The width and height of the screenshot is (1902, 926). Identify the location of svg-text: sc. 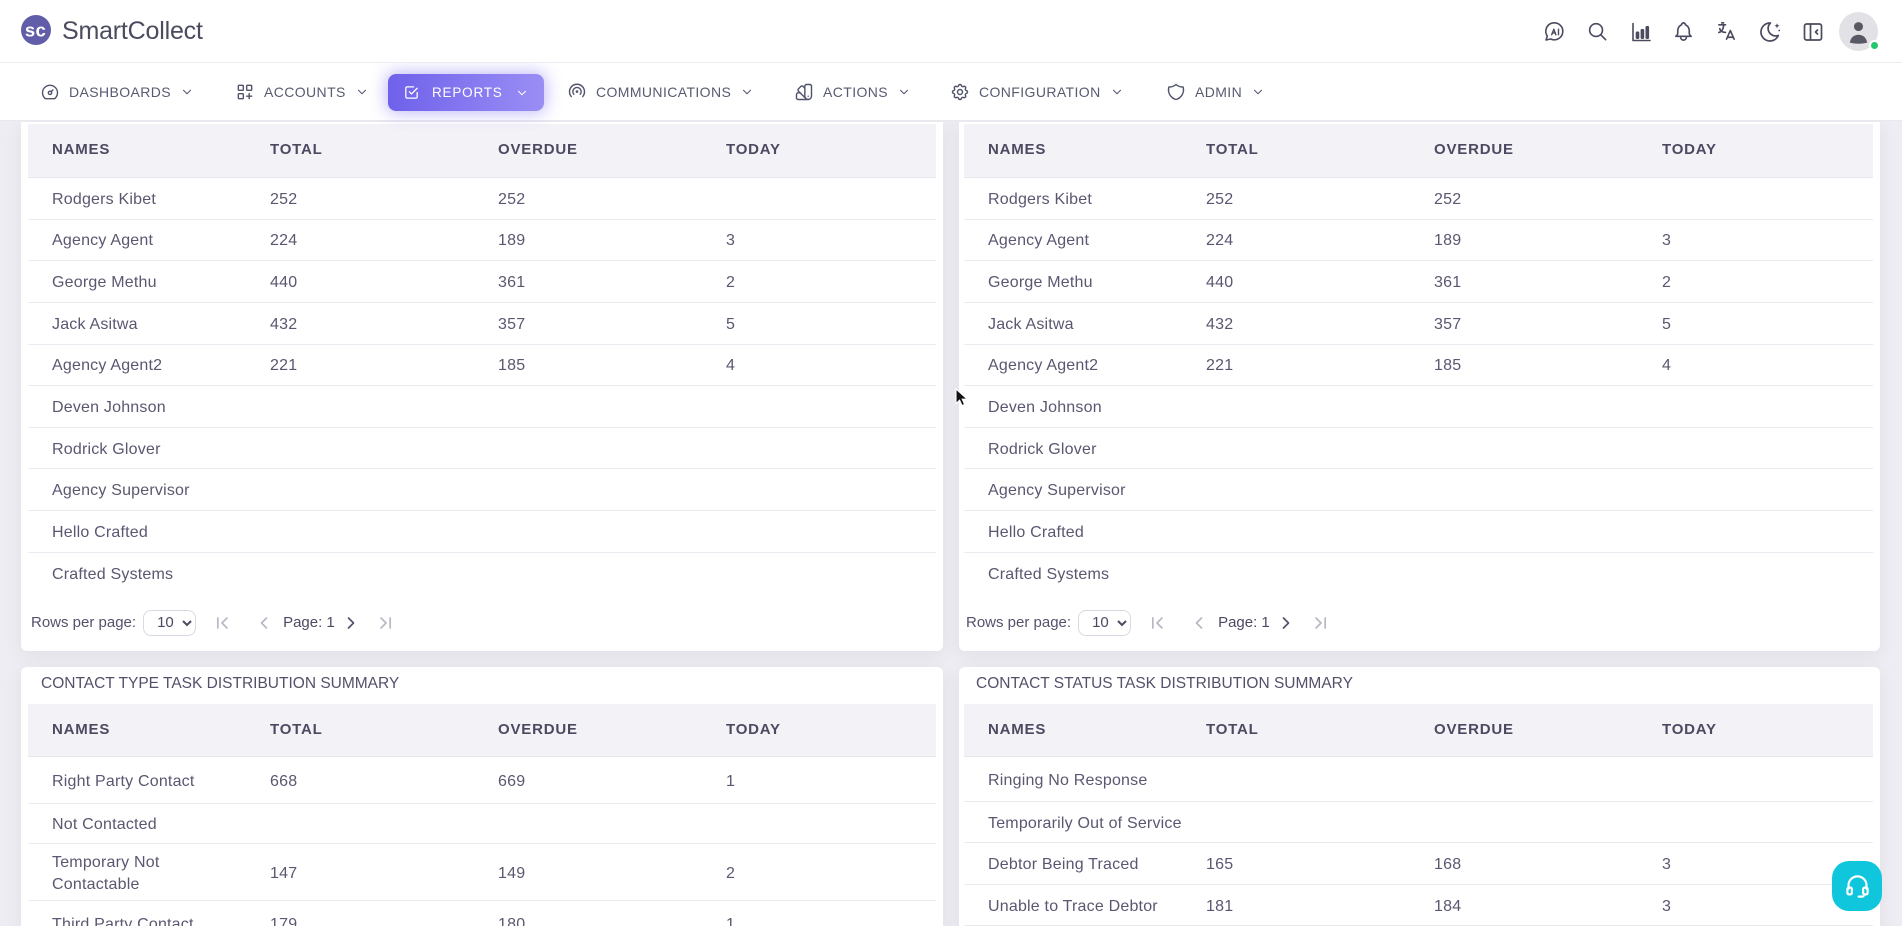
(35, 30).